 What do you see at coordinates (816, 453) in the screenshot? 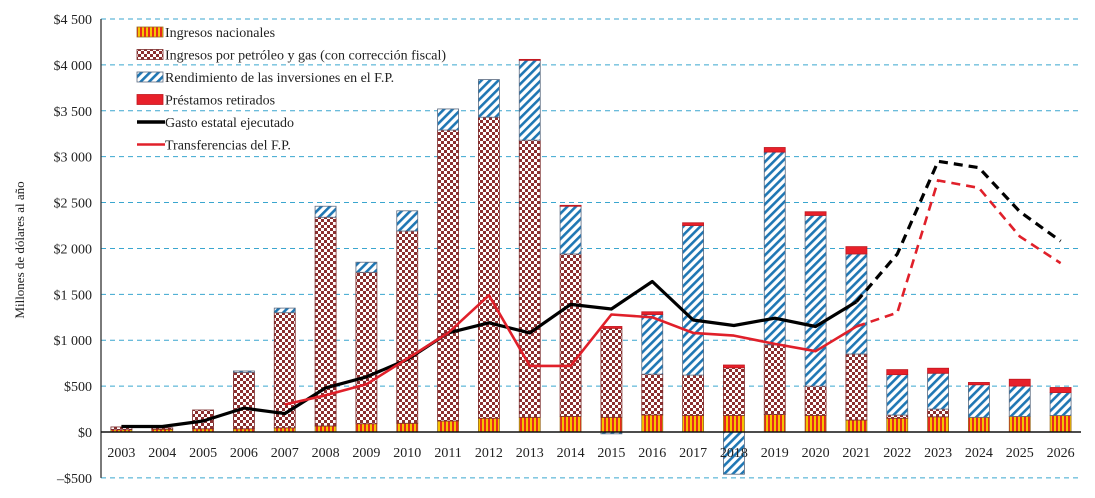
I see `x-tick-label: 2020` at bounding box center [816, 453].